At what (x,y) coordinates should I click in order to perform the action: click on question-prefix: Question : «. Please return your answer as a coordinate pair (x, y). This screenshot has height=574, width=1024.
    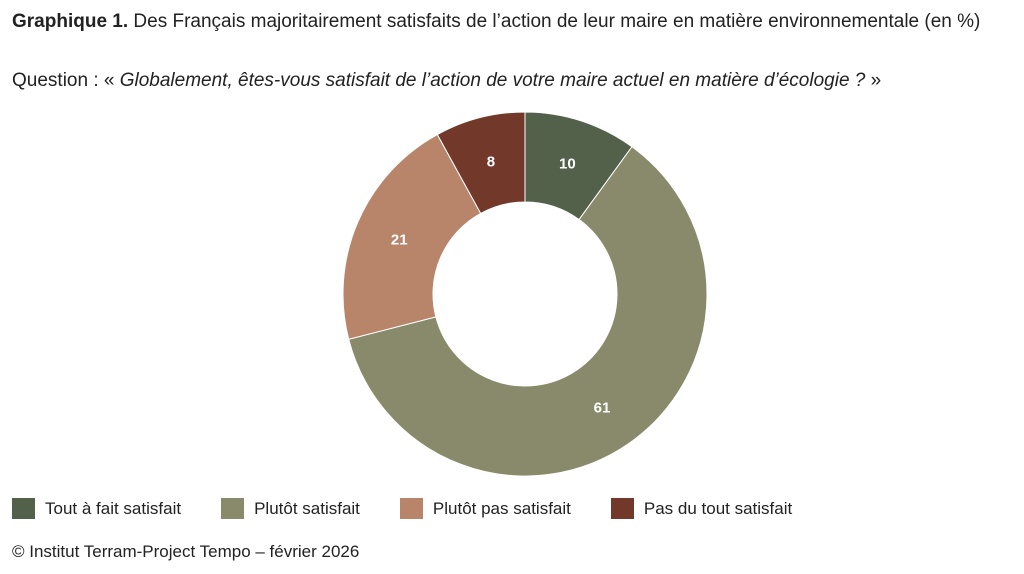
    Looking at the image, I should click on (63, 80).